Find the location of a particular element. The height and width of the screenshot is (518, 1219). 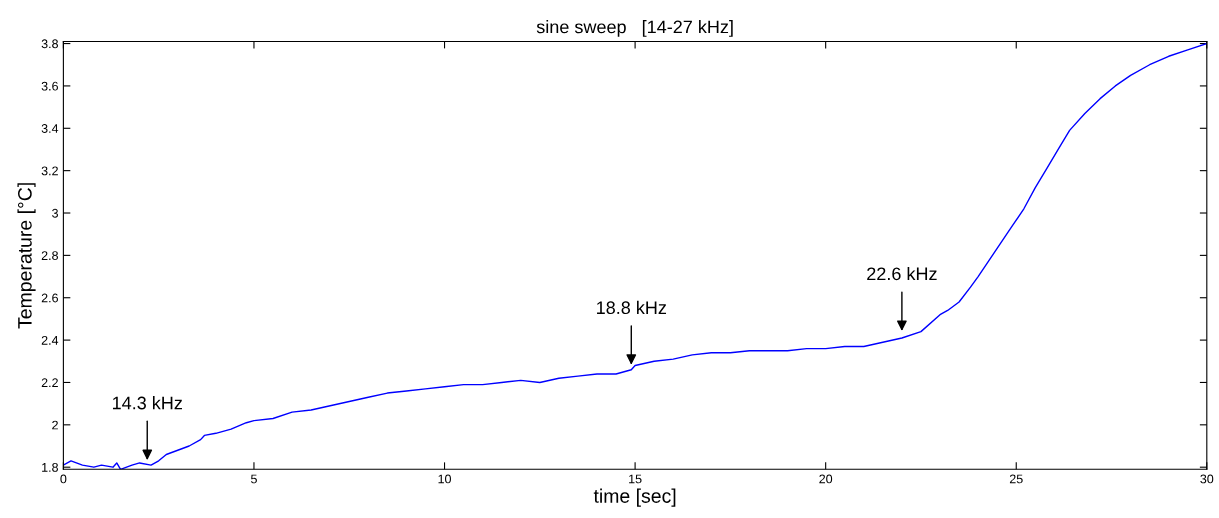

y-tick-label: 1.8 is located at coordinates (50, 467).